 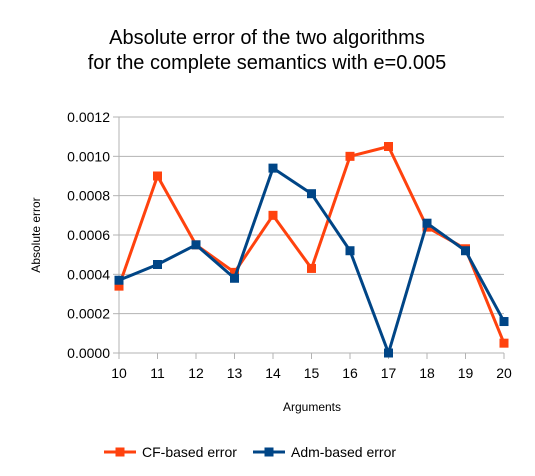 What do you see at coordinates (267, 38) in the screenshot?
I see `chart-title-line-1: Absolute error of the two algorithms` at bounding box center [267, 38].